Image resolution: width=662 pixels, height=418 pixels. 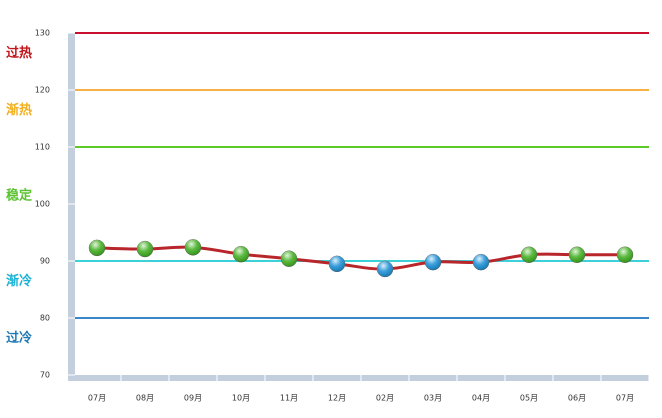 What do you see at coordinates (42, 90) in the screenshot?
I see `y-tick-label: 120` at bounding box center [42, 90].